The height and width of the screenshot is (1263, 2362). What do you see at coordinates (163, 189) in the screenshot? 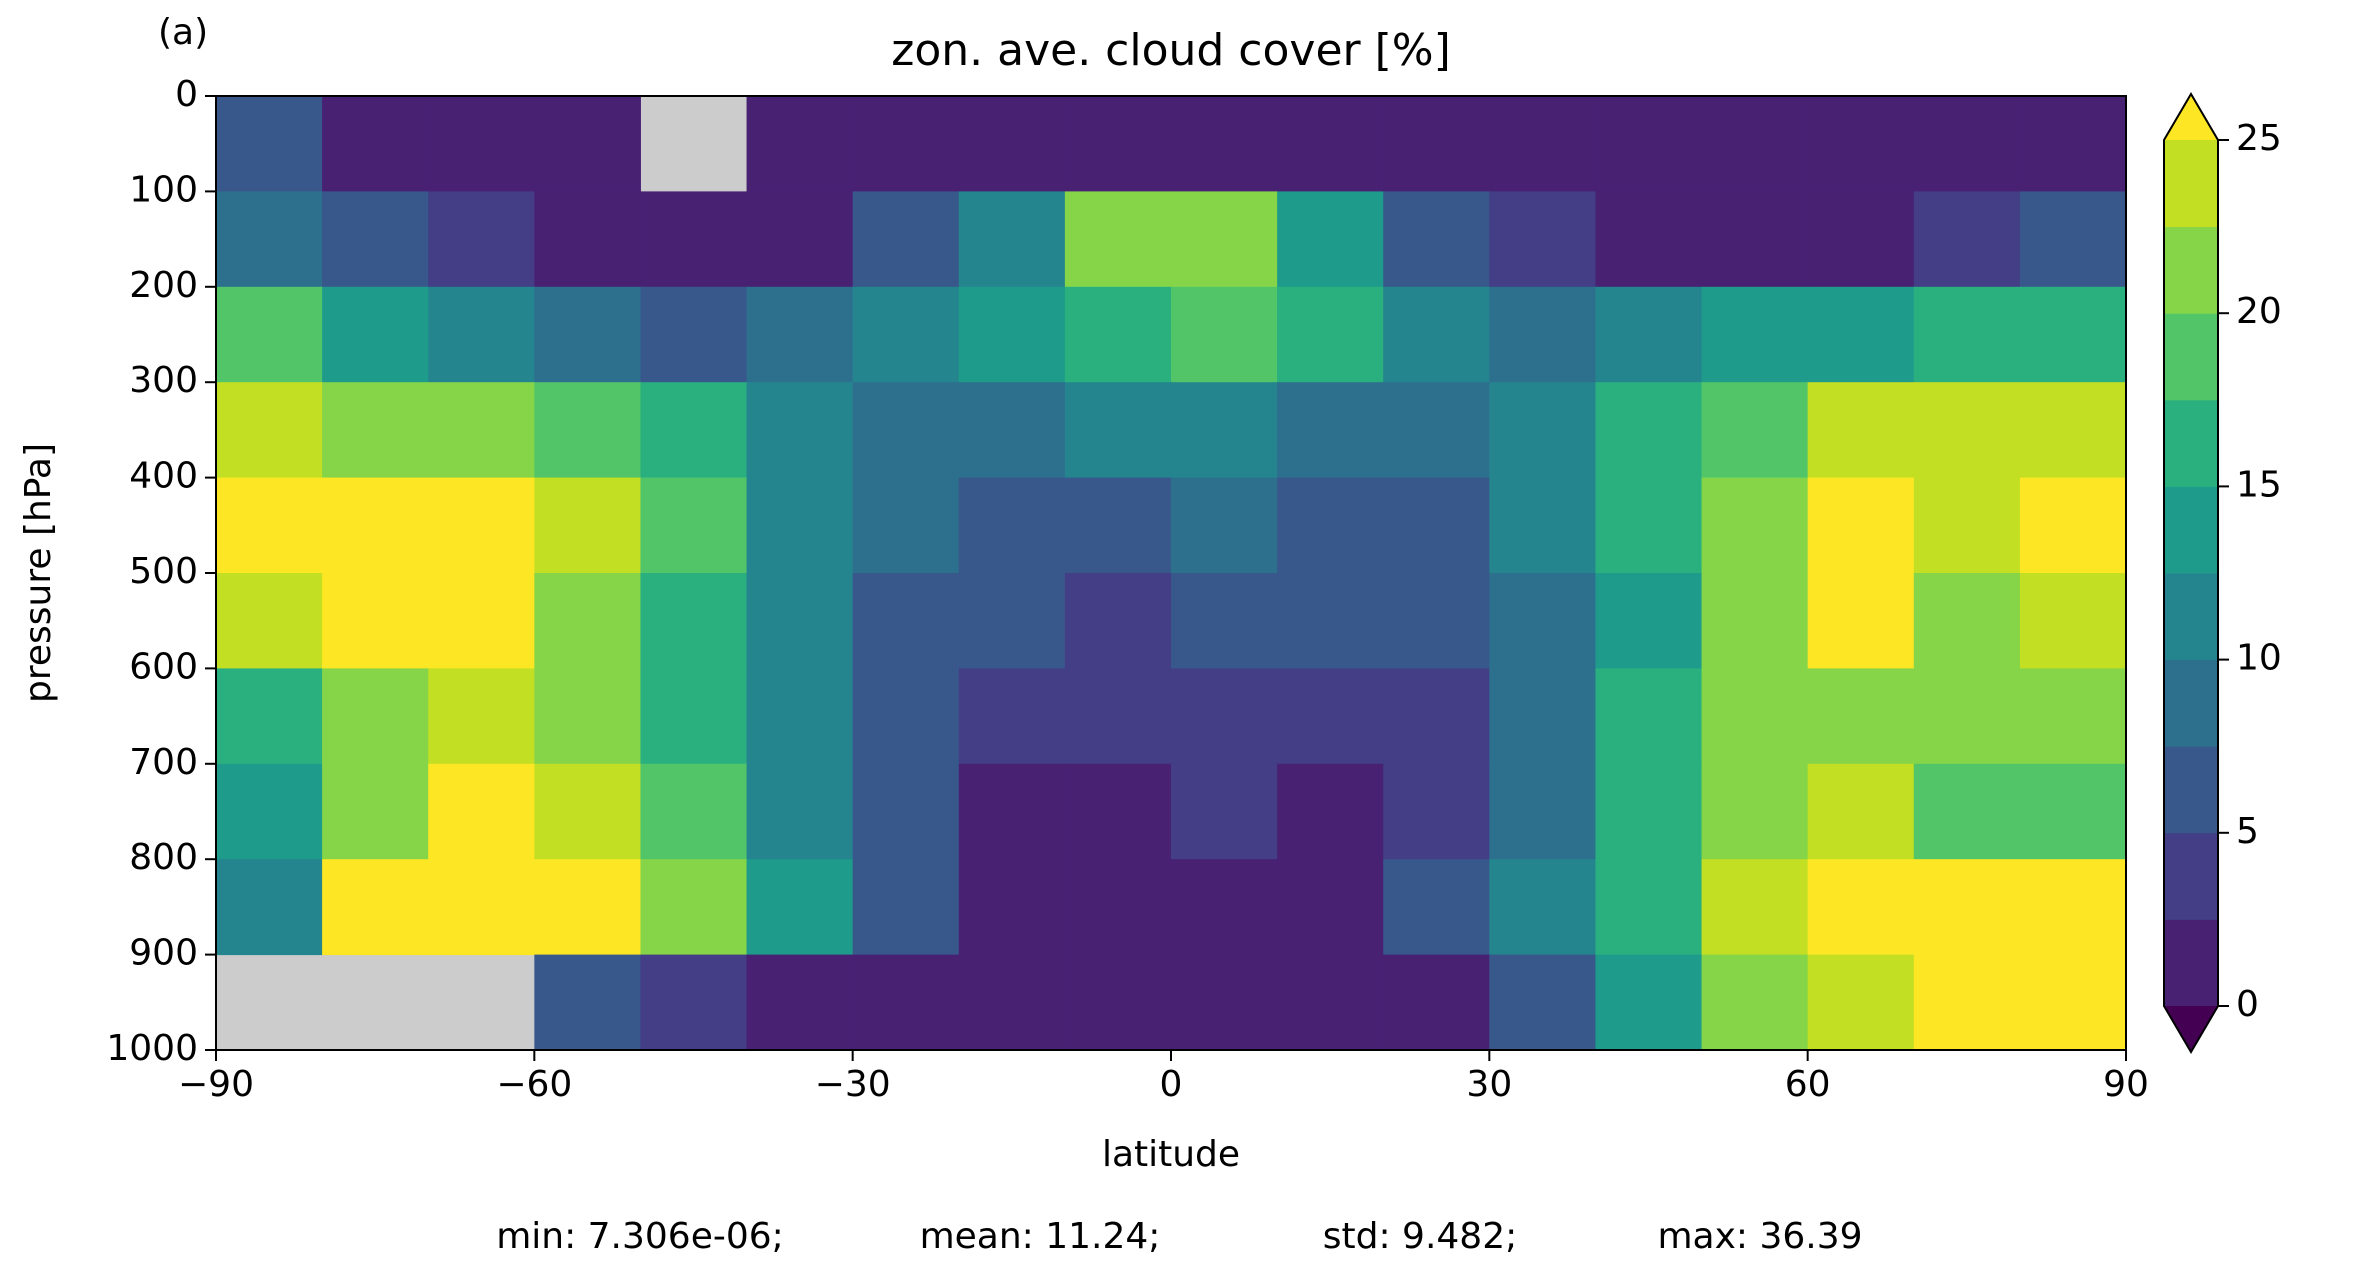
I see `y-tick-label: 100` at bounding box center [163, 189].